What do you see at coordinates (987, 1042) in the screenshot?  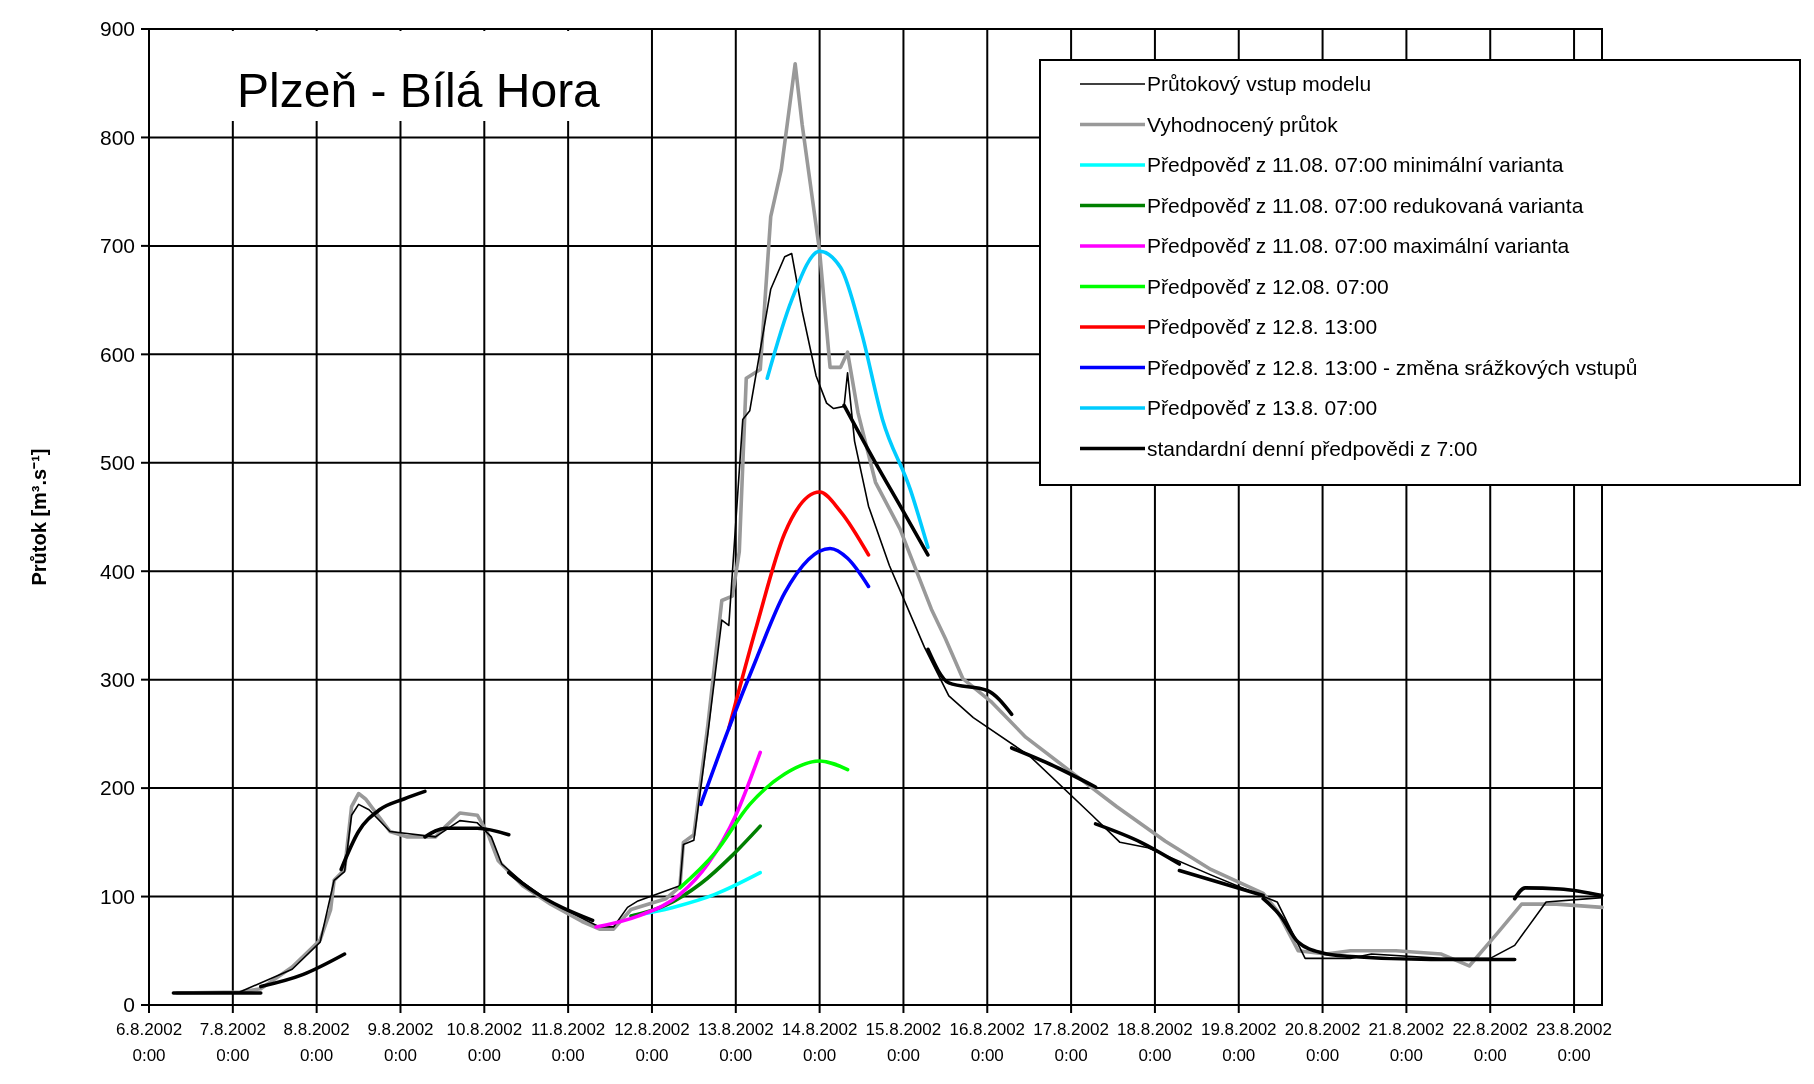 I see `x-tick-label: 16.8.2002 0:00` at bounding box center [987, 1042].